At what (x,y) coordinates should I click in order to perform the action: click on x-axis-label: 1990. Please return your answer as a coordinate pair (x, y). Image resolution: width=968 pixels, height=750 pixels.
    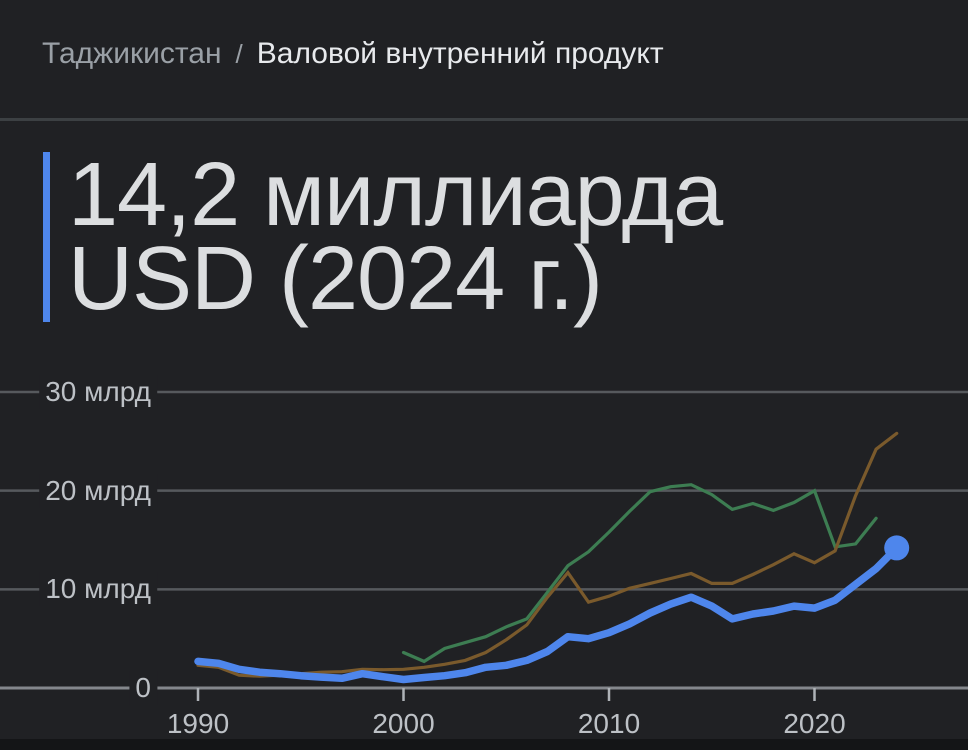
    Looking at the image, I should click on (198, 723).